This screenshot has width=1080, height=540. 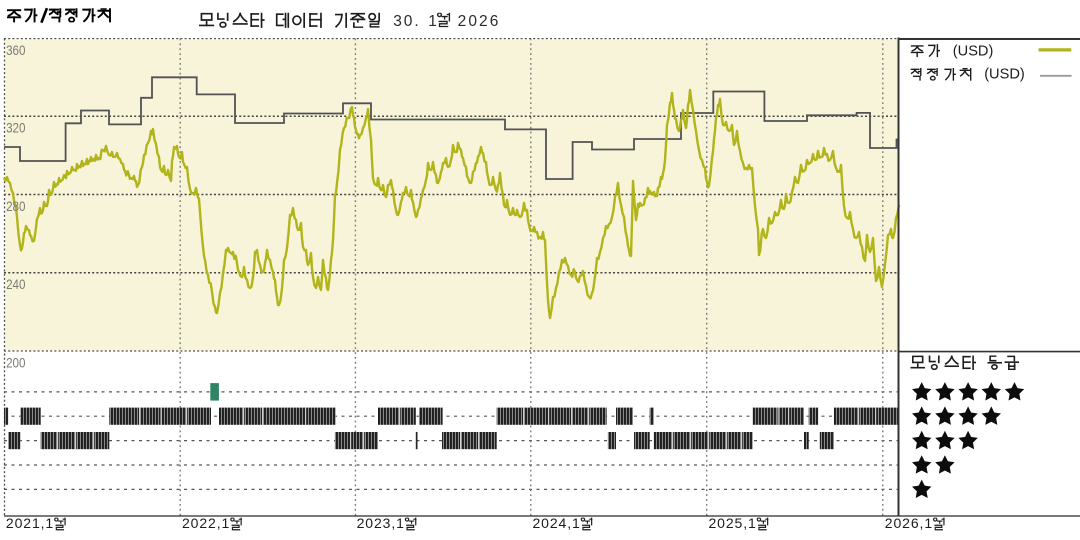 I want to click on svg-text: 320, so click(x=16, y=128).